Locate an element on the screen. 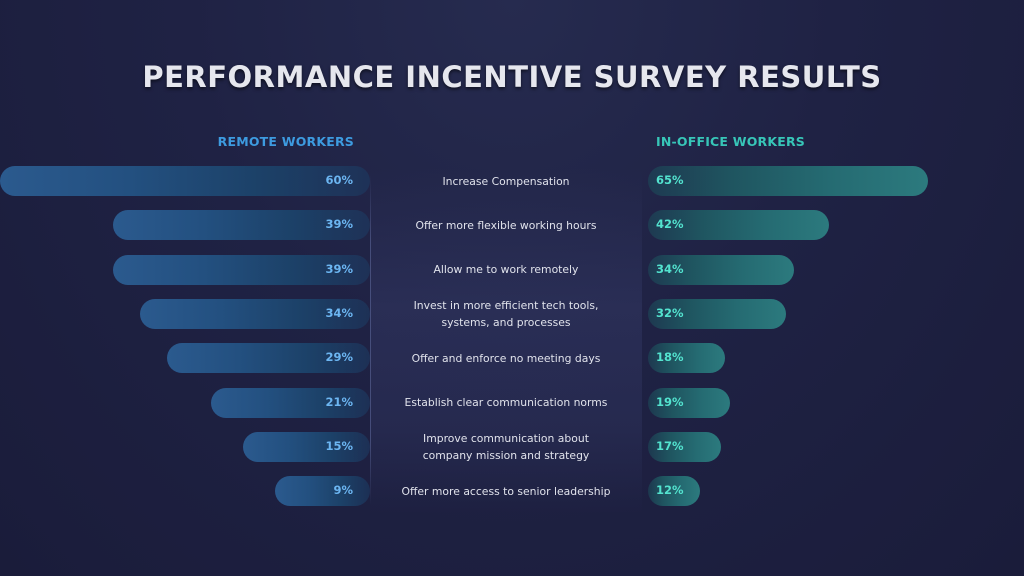  remote-value-label: 21% is located at coordinates (339, 401).